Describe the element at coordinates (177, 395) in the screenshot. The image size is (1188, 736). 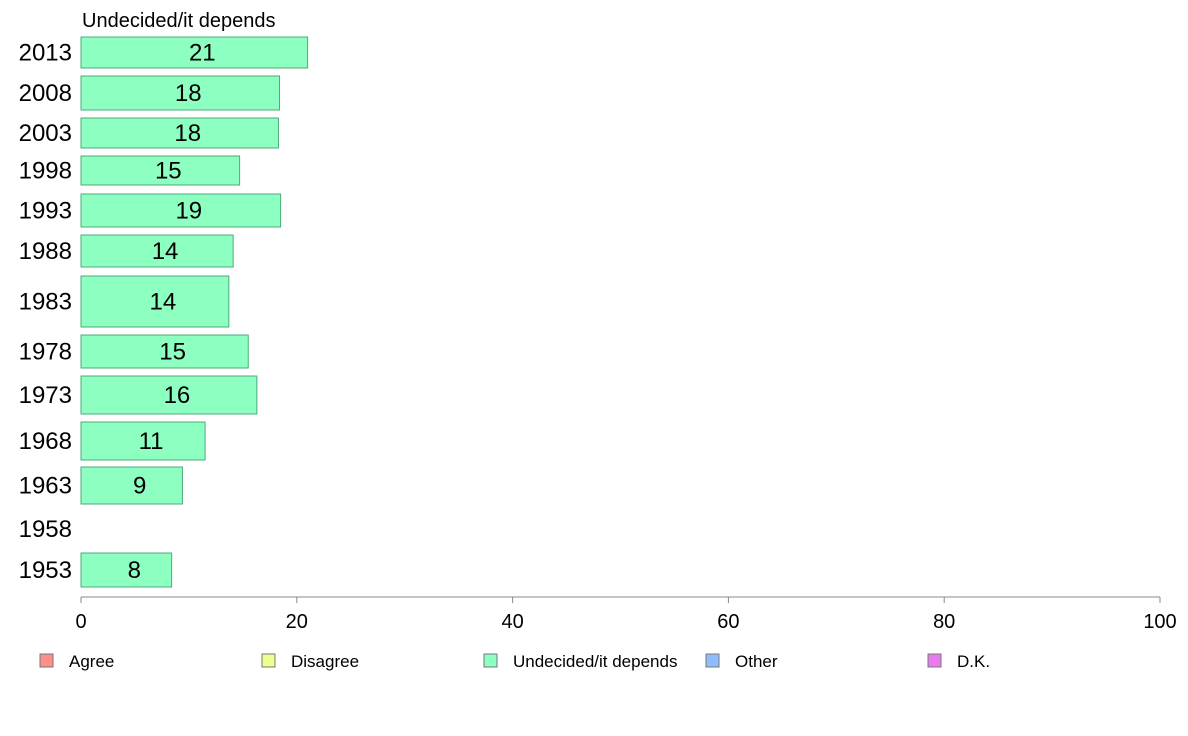
I see `value-label: 16` at that location.